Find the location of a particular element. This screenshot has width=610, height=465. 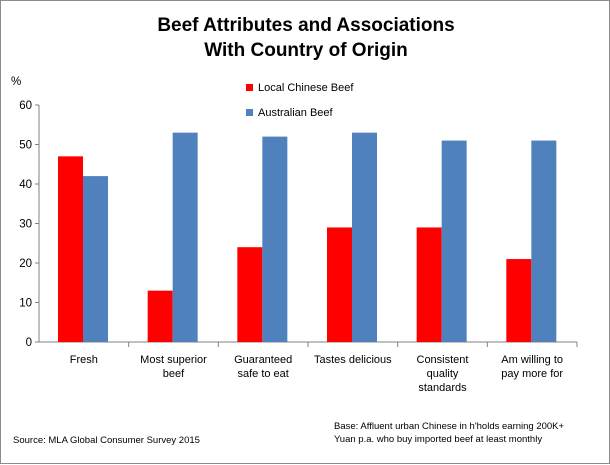

y-tick-label: 40 is located at coordinates (25, 185).